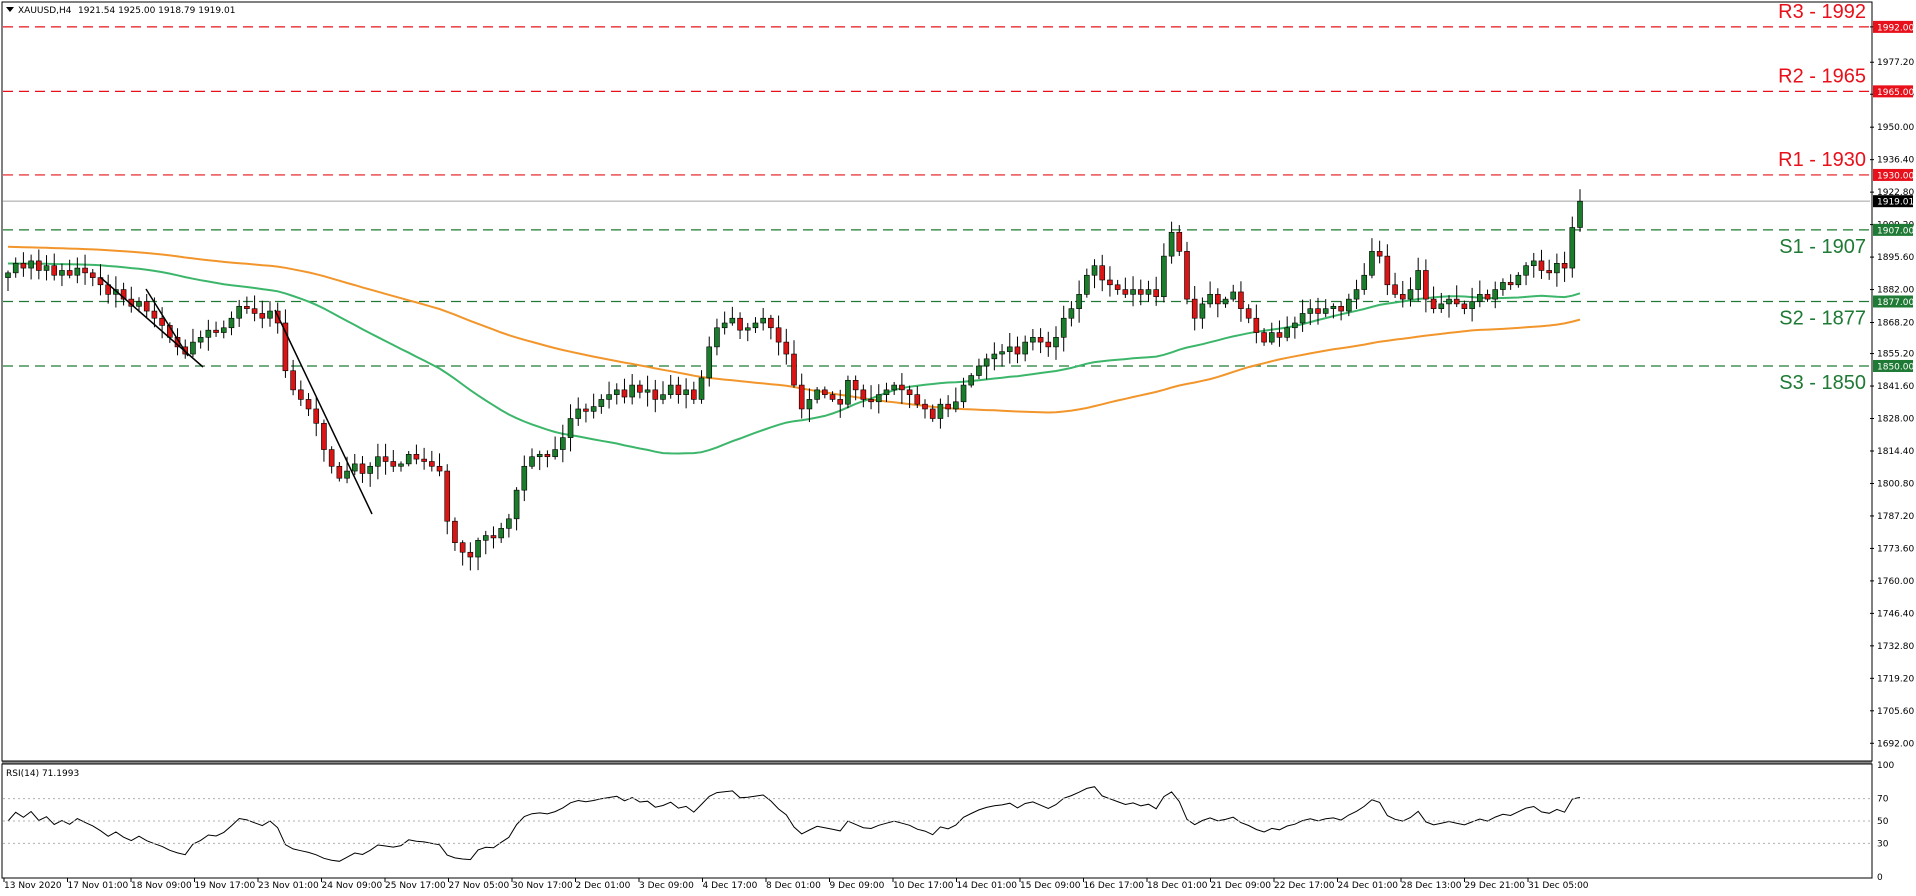  I want to click on level-price-box-text: 1965.00, so click(1895, 93).